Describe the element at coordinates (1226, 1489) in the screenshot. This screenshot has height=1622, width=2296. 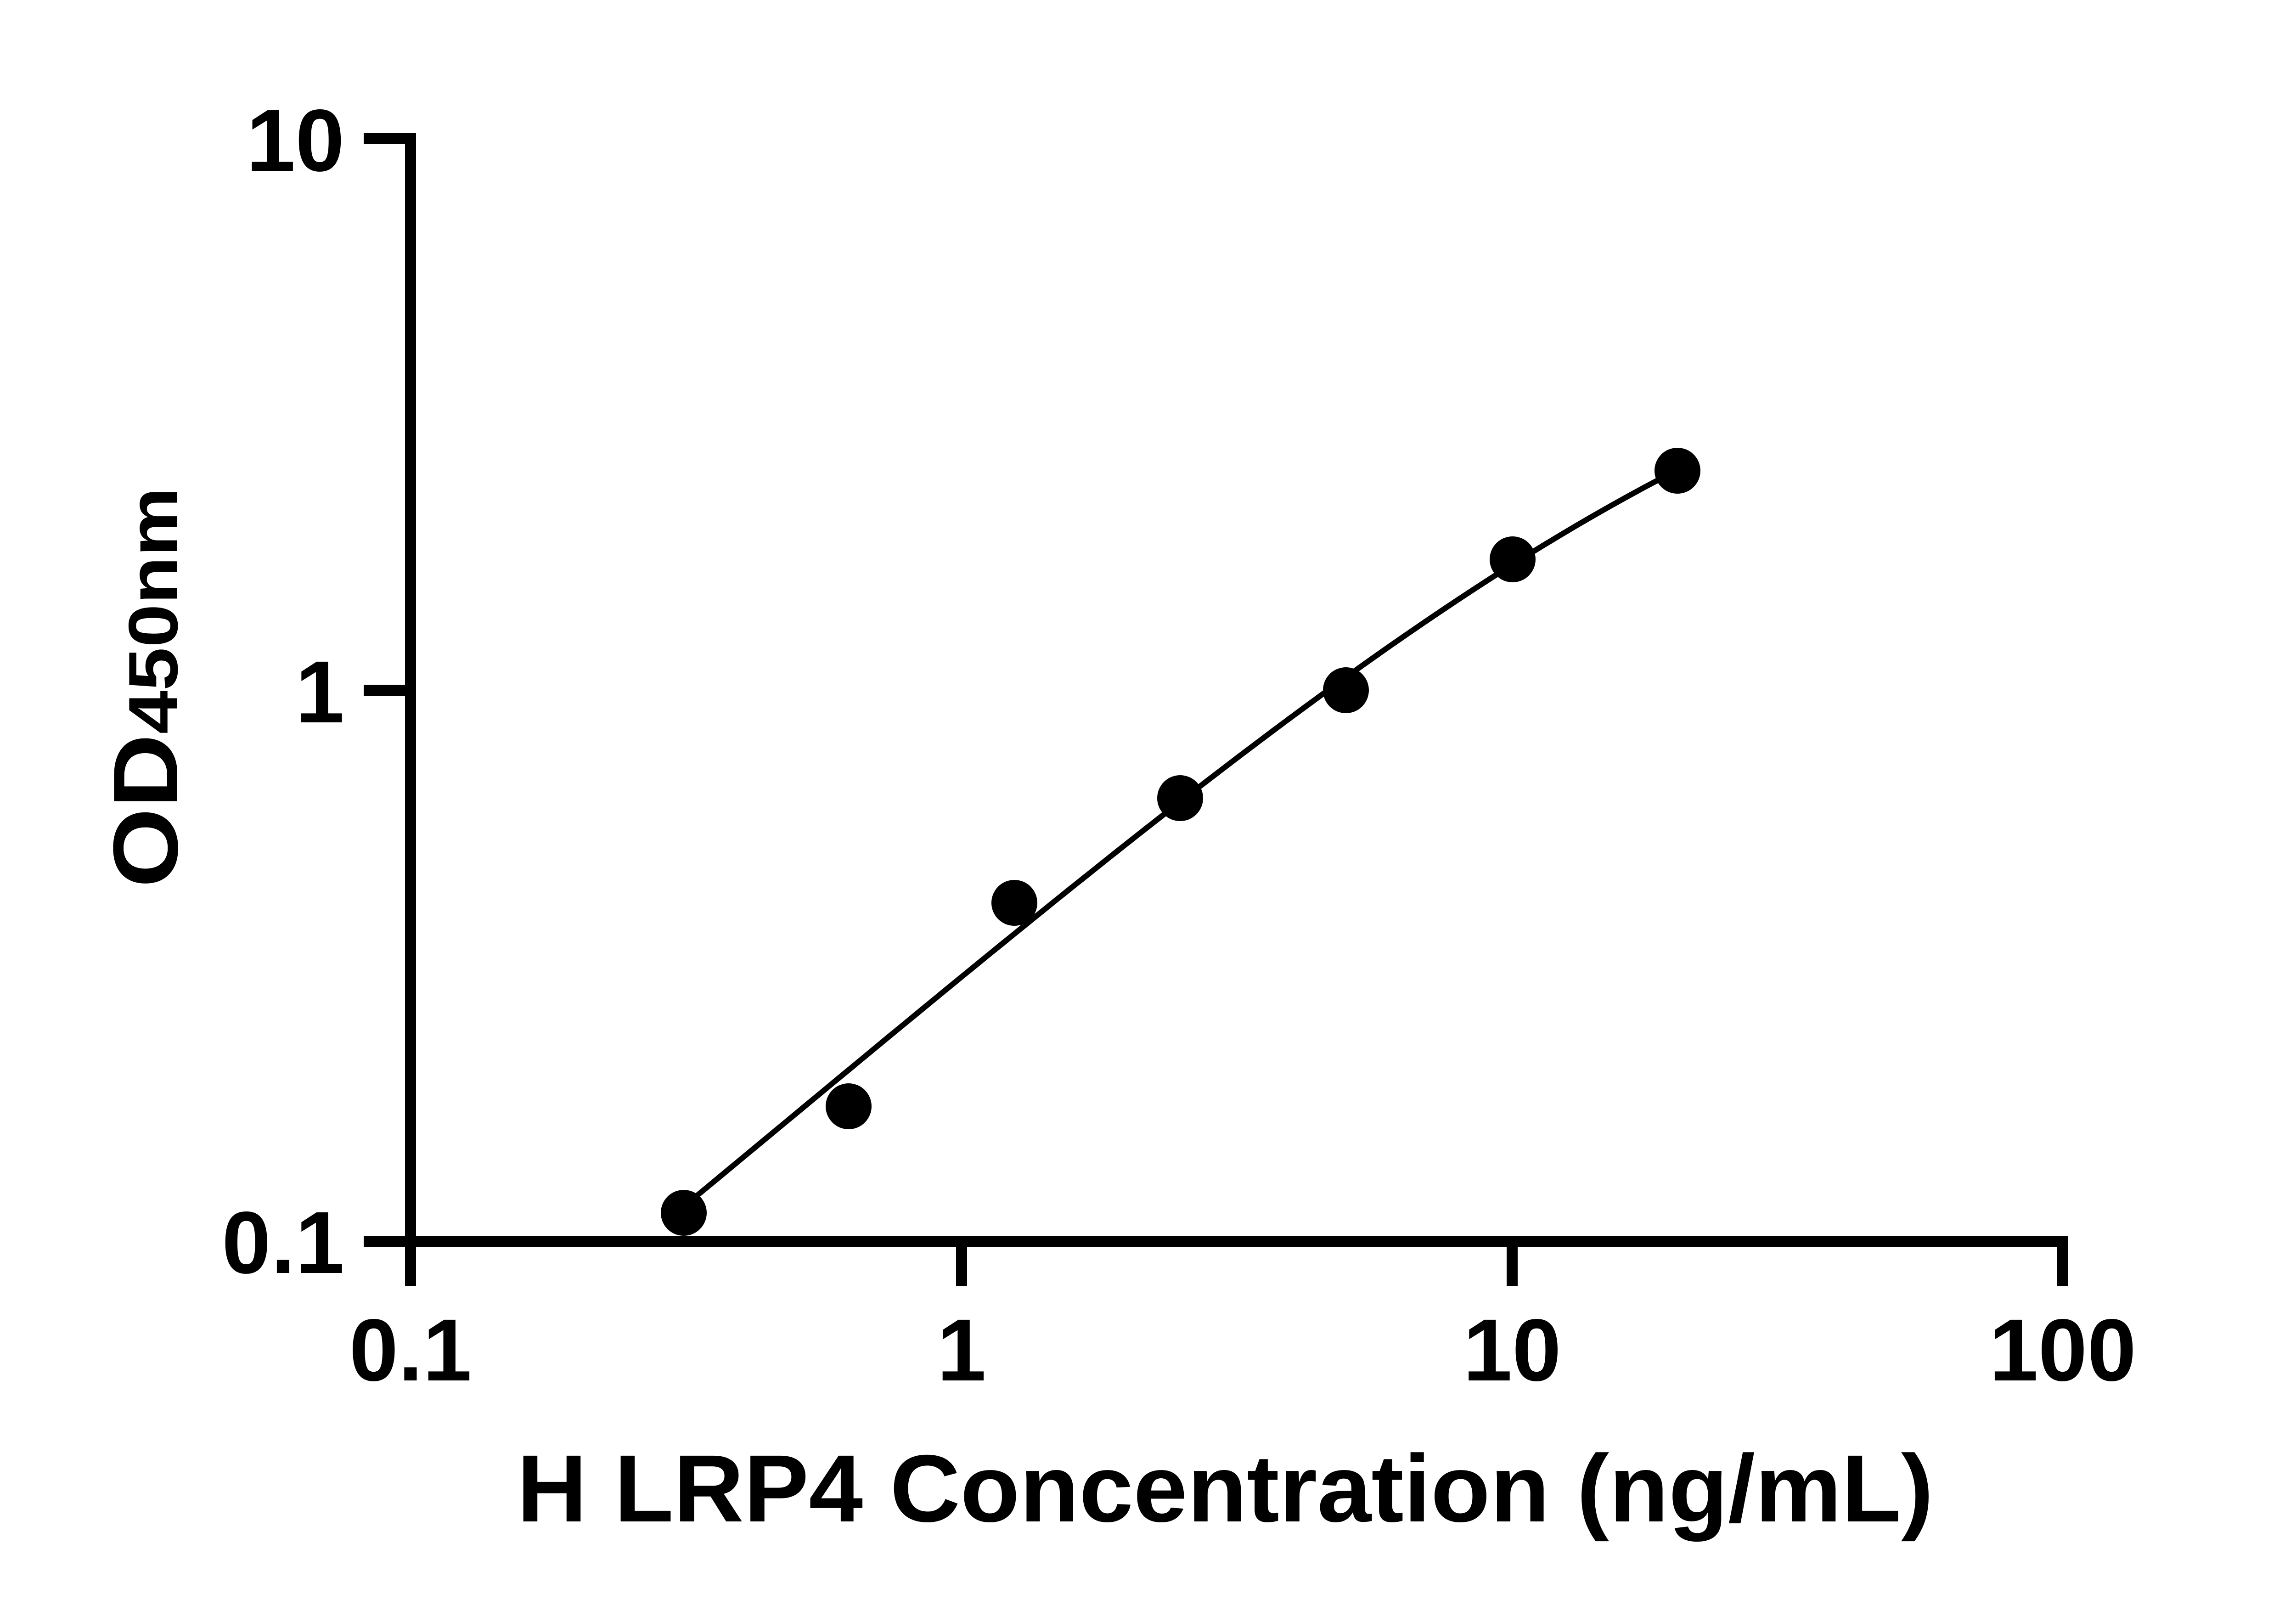
I see `svg-text: H LRP4 Concentration (ng/mL)` at that location.